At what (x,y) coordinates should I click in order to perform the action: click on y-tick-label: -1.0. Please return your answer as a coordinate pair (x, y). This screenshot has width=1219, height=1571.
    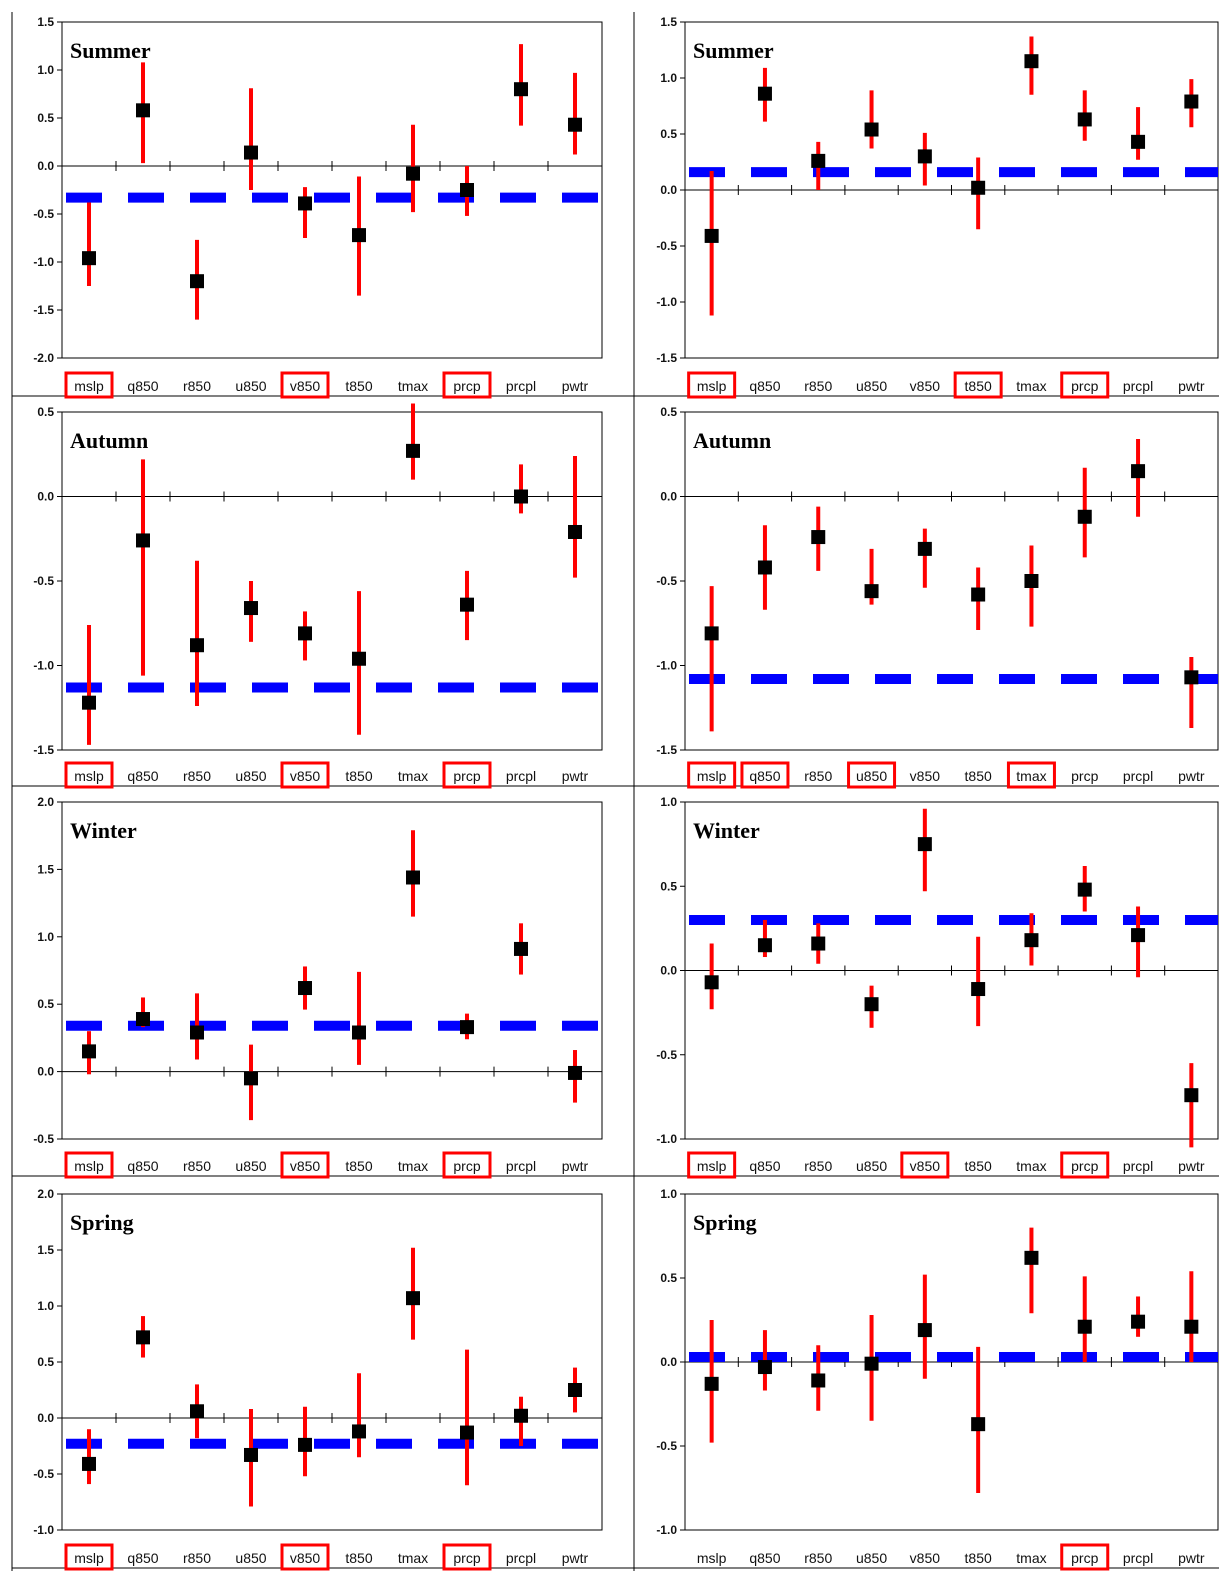
    Looking at the image, I should click on (666, 1530).